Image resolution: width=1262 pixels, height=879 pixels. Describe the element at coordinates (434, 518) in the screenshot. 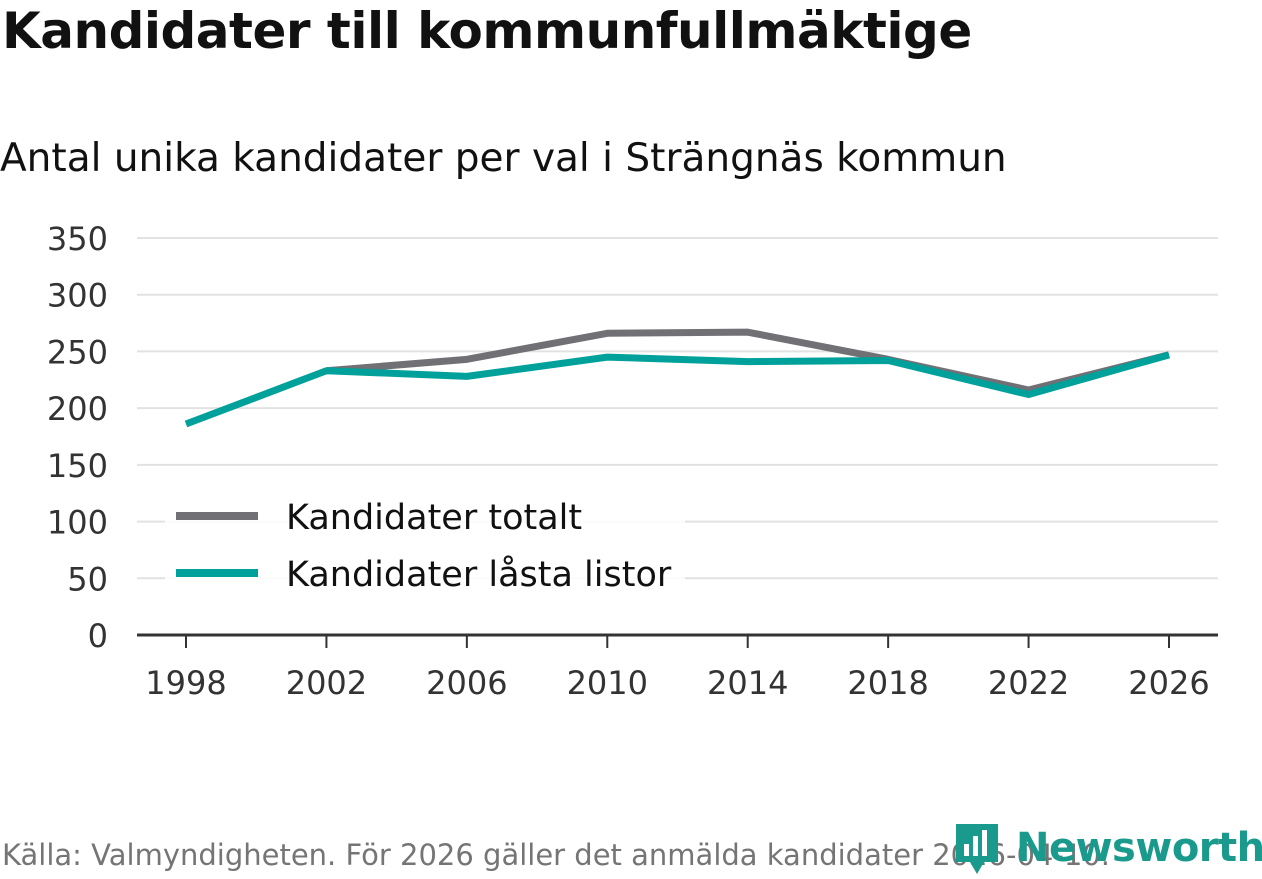

I see `legend-label-total: Kandidater totalt` at that location.